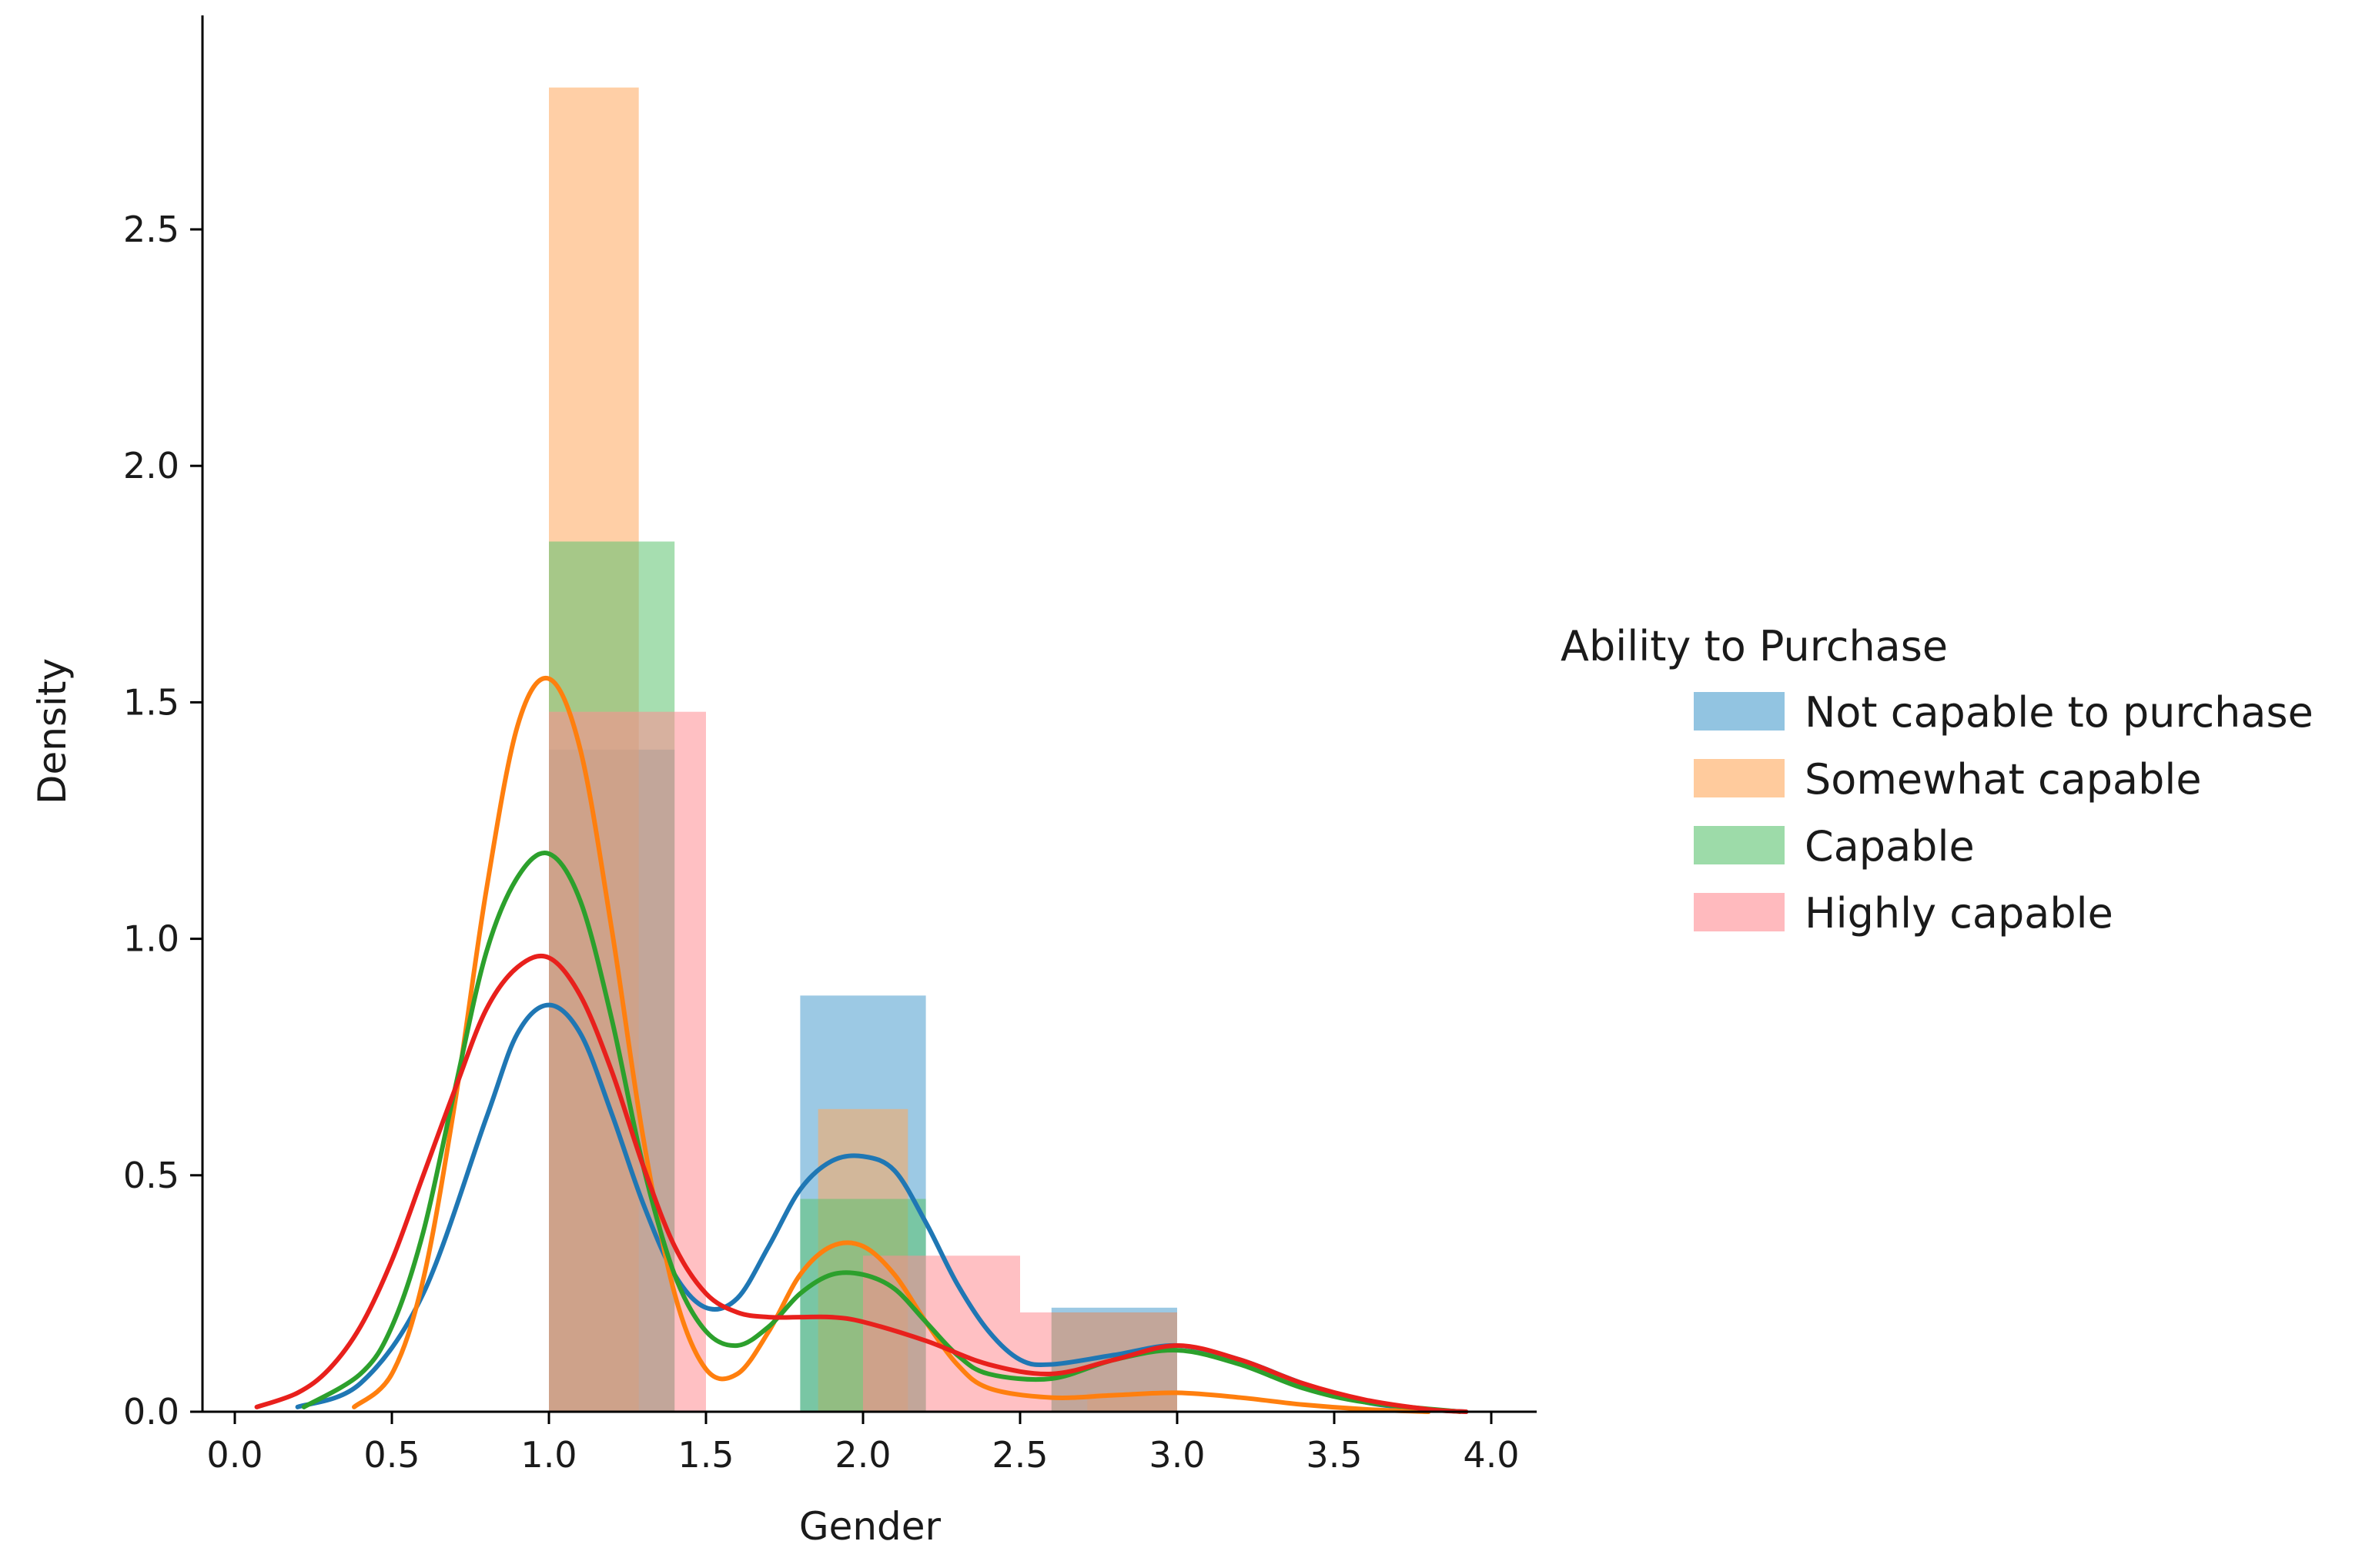 The width and height of the screenshot is (2372, 1568). I want to click on y-axis-title: Density, so click(53, 731).